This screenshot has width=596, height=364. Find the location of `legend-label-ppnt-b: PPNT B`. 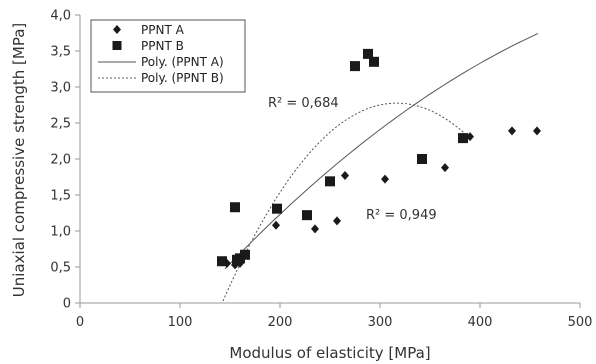

legend-label-ppnt-b: PPNT B is located at coordinates (162, 46).